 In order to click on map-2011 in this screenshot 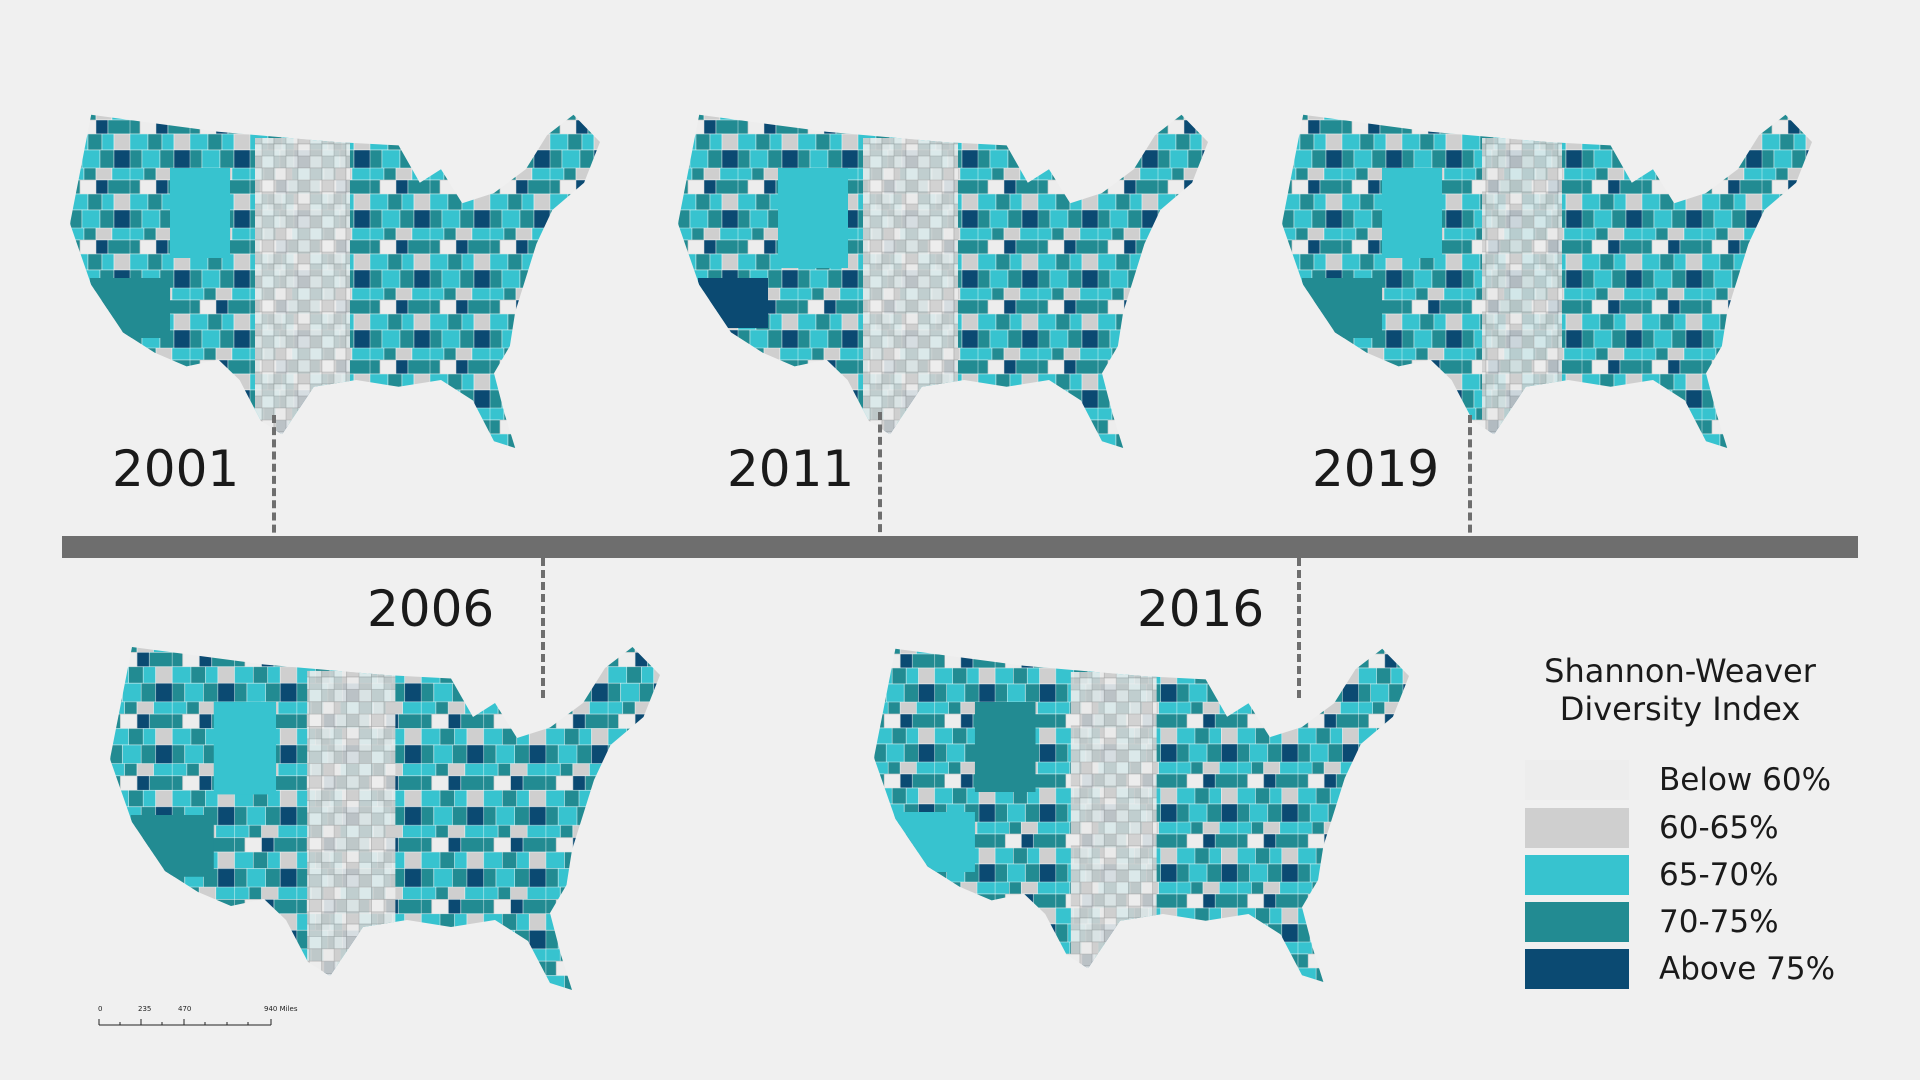, I will do `click(943, 278)`.